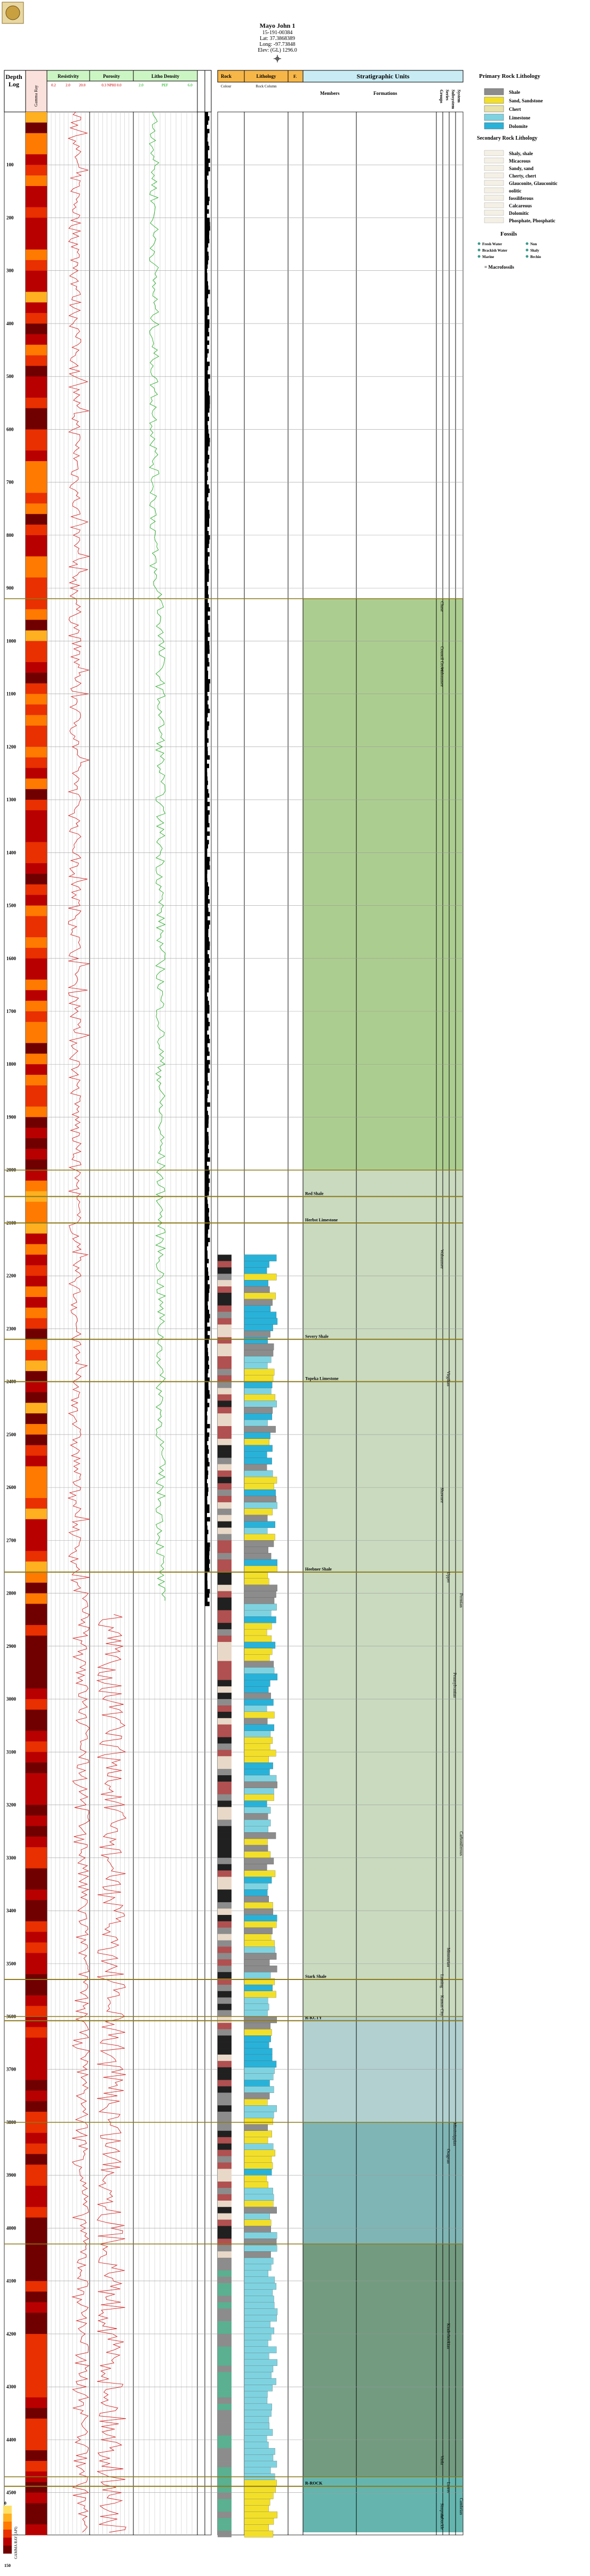  What do you see at coordinates (383, 2360) in the screenshot?
I see `strat-unit-ordovician` at bounding box center [383, 2360].